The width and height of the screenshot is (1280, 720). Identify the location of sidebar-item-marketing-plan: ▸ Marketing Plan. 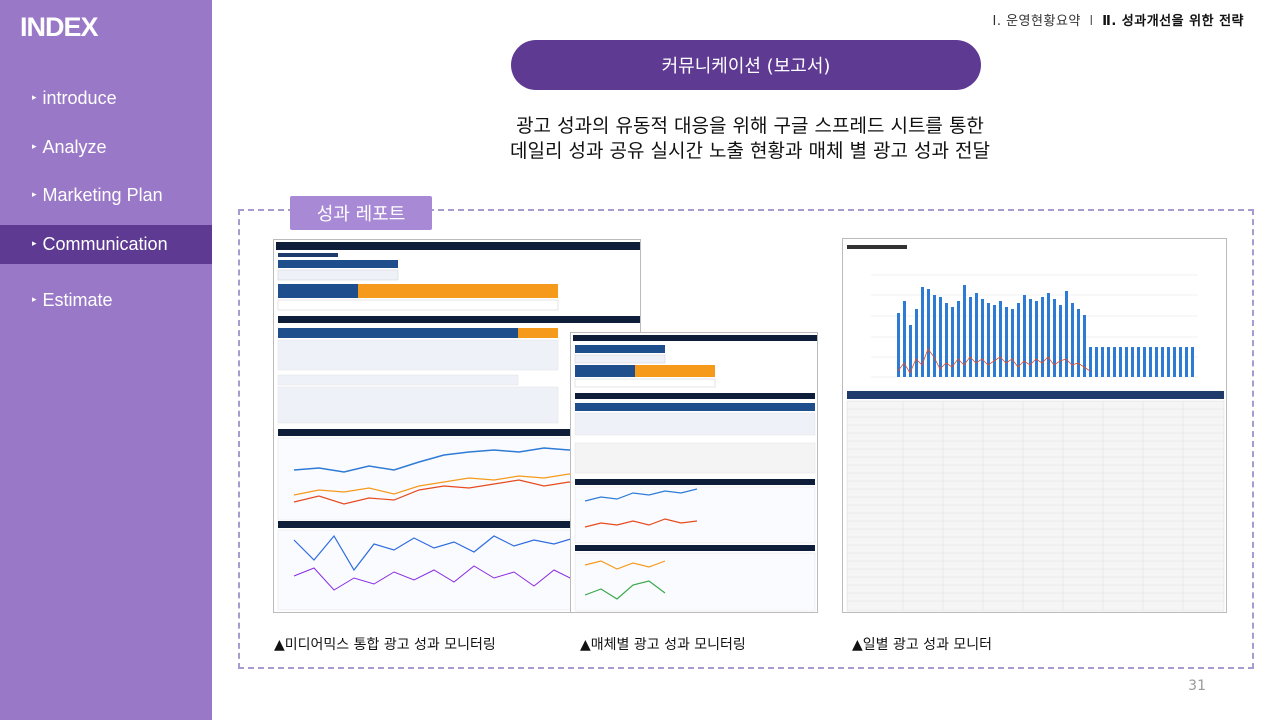
(106, 195).